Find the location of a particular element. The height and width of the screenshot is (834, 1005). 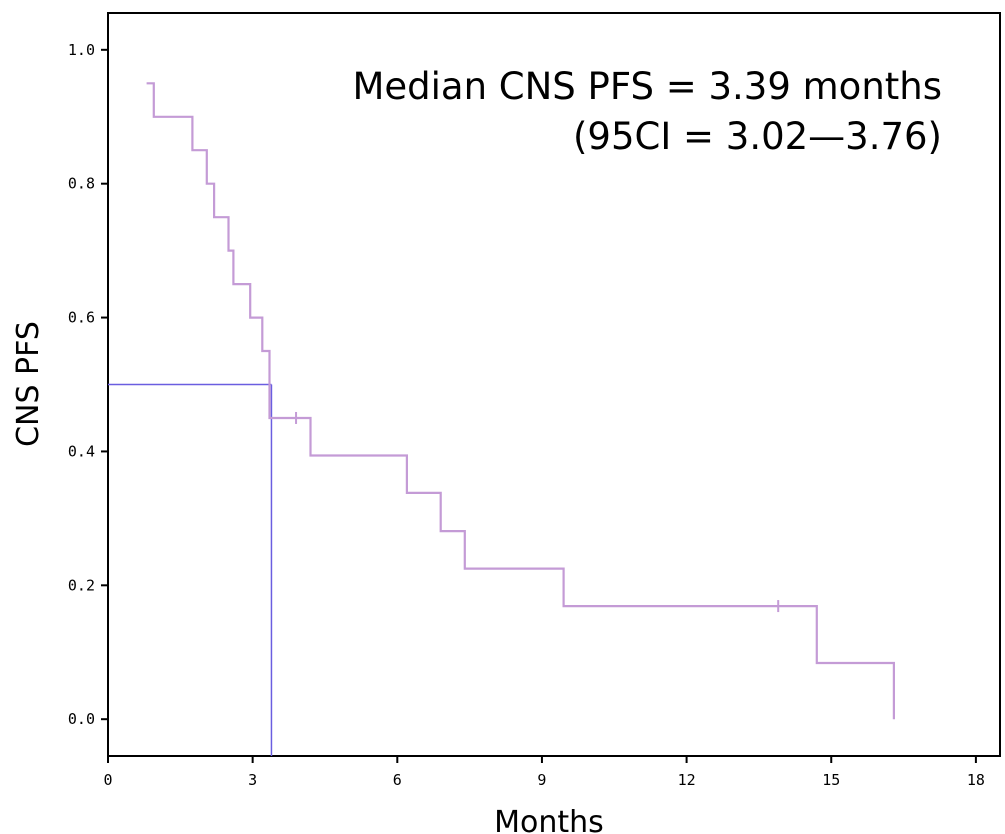

y-tick-label: 0.0 is located at coordinates (81, 719).